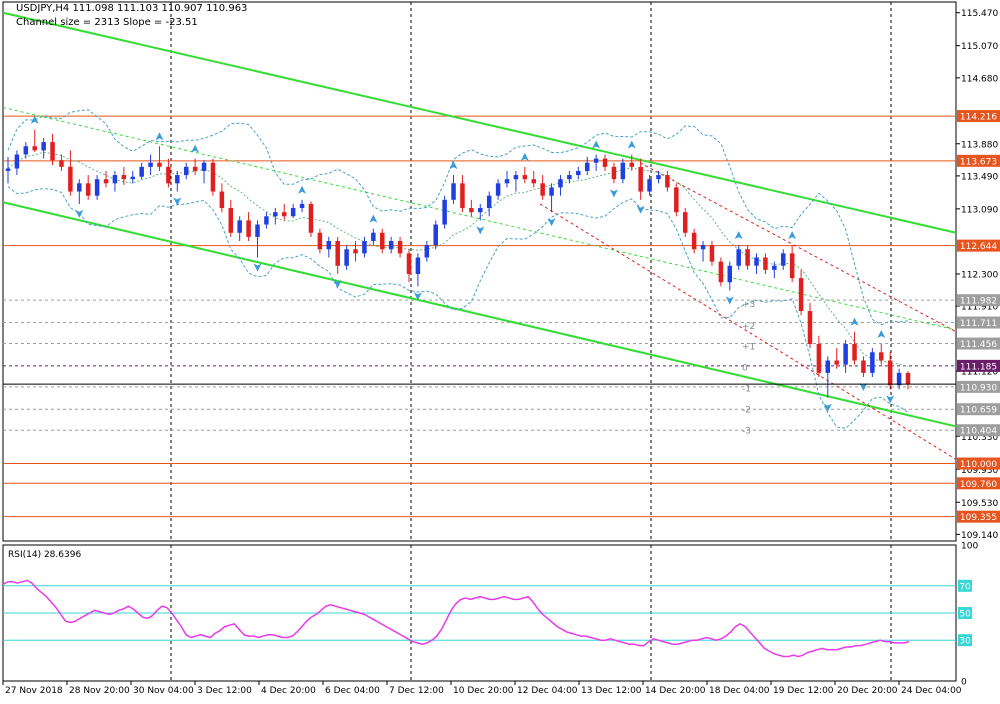 Image resolution: width=1000 pixels, height=704 pixels. I want to click on price-tick-label: 111.120, so click(979, 373).